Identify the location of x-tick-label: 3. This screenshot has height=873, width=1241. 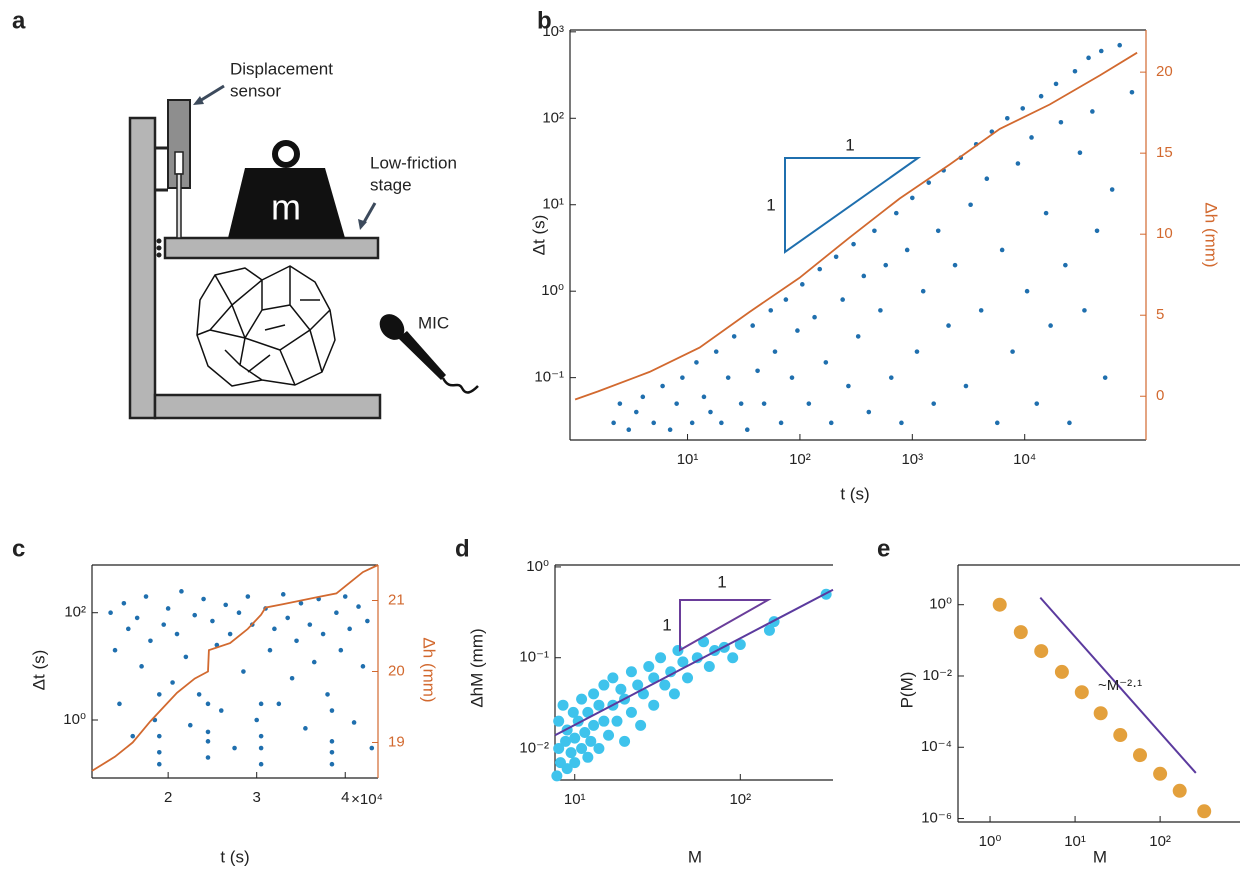
(257, 797).